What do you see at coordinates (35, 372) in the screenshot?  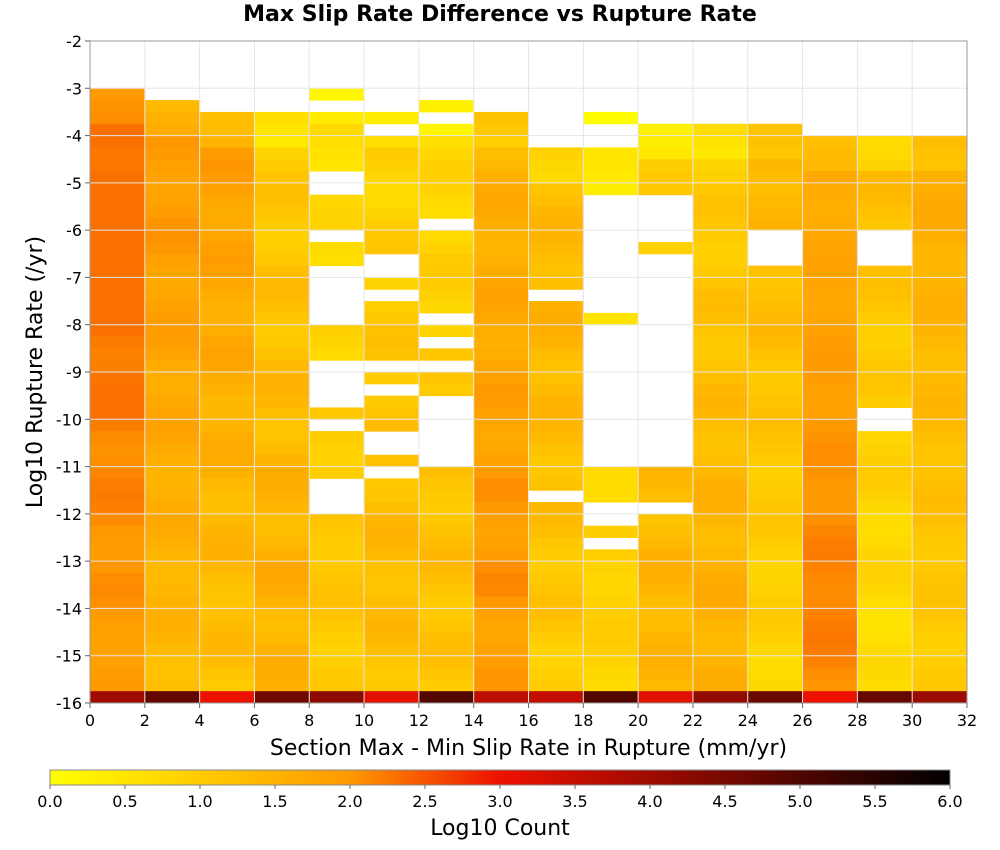 I see `y-axis-label: Log10 Rupture Rate (/yr)` at bounding box center [35, 372].